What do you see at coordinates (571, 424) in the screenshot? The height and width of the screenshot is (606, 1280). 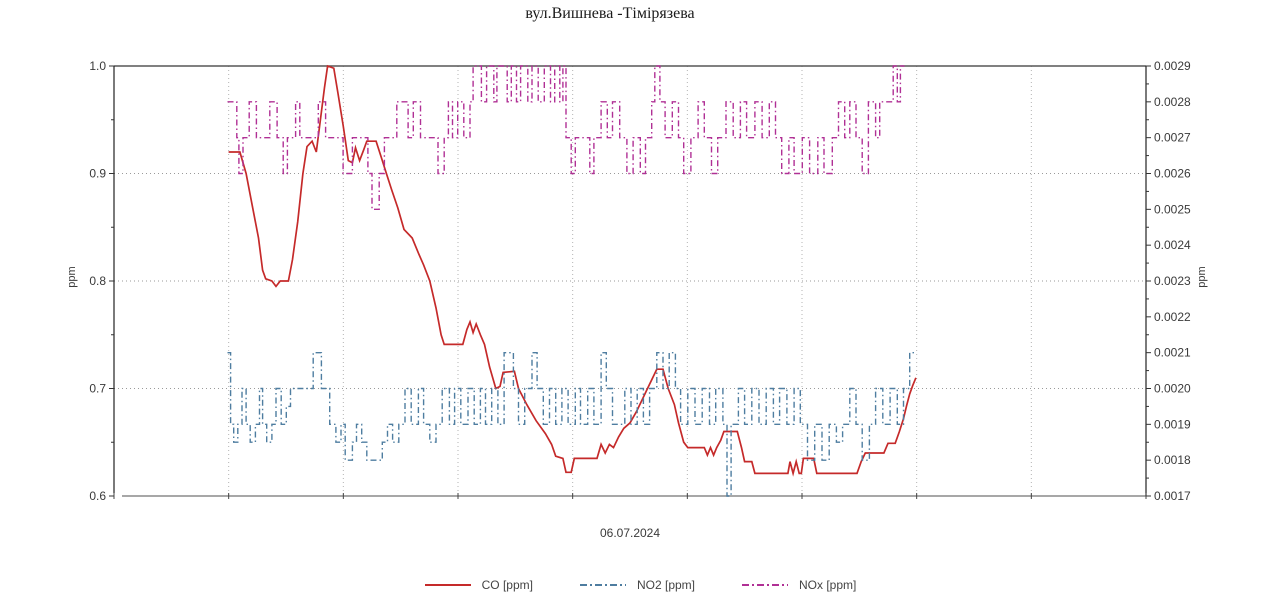 I see `series-line-no2` at bounding box center [571, 424].